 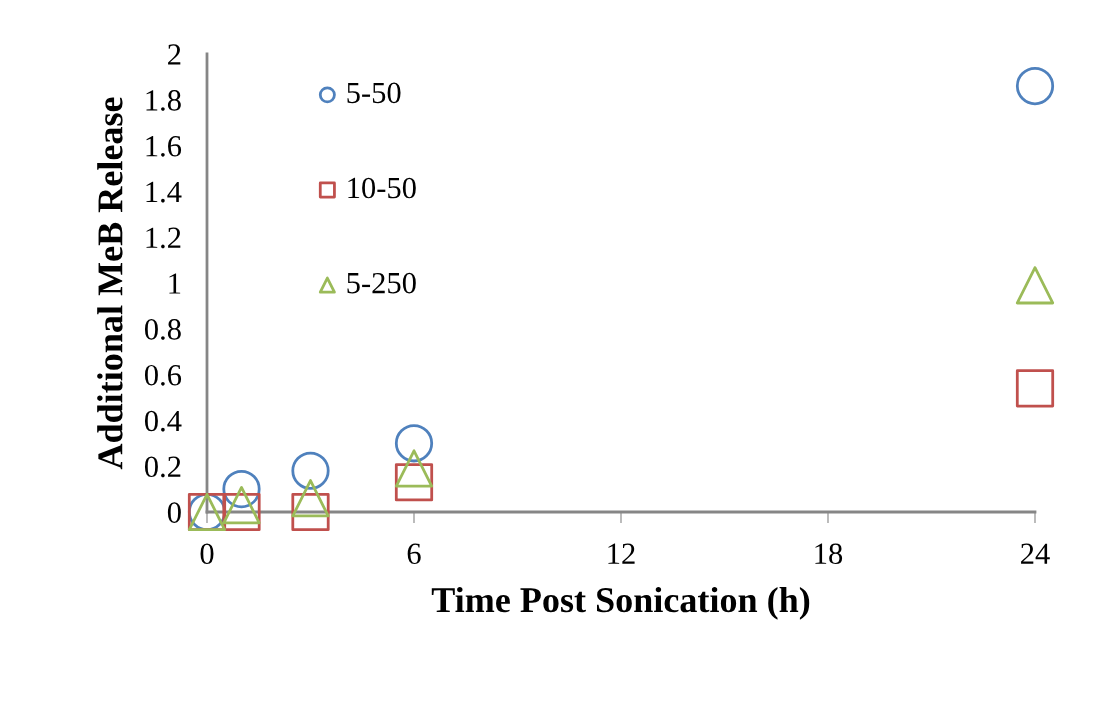 What do you see at coordinates (382, 188) in the screenshot?
I see `legend-label: 10-50` at bounding box center [382, 188].